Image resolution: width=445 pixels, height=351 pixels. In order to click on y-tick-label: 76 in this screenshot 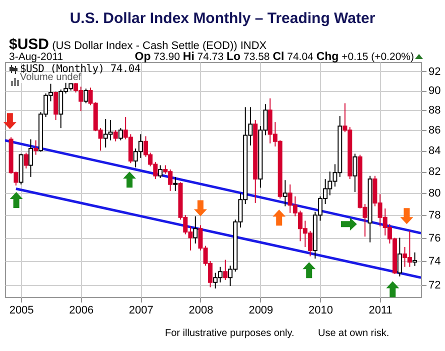, I will do `click(434, 238)`.